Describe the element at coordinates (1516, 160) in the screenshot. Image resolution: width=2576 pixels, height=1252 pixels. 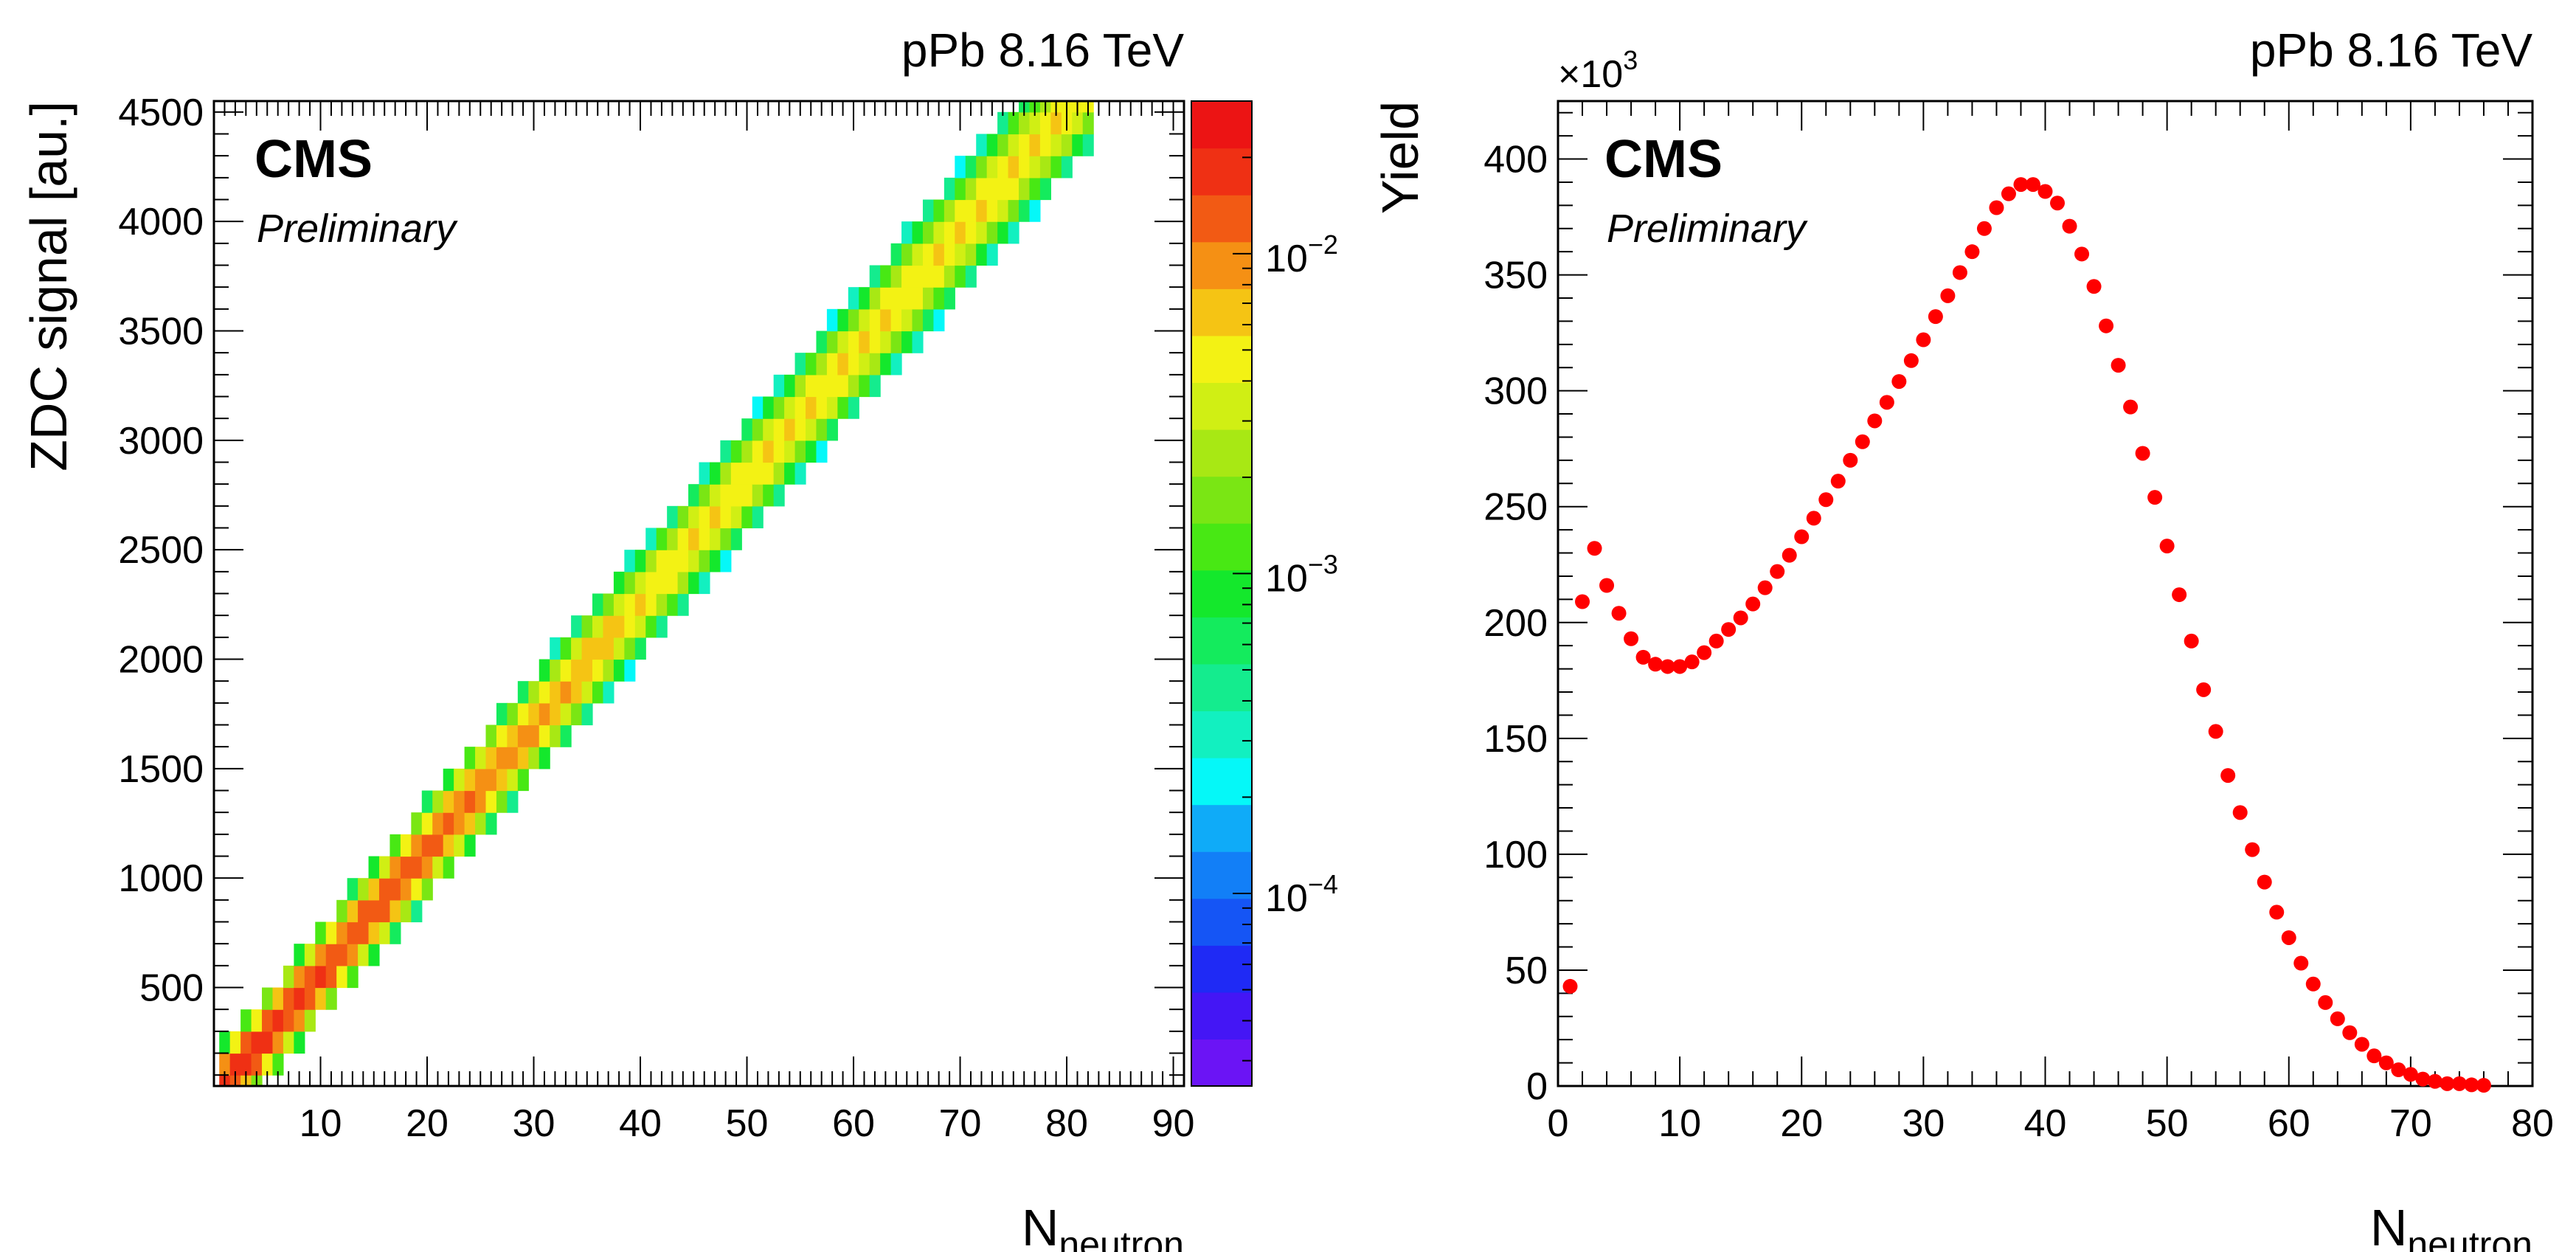
I see `scatter-y-tick-label: 400` at that location.